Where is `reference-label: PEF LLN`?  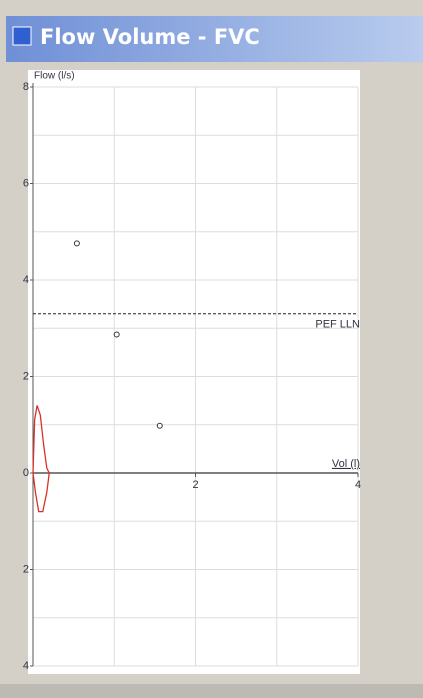 reference-label: PEF LLN is located at coordinates (337, 325).